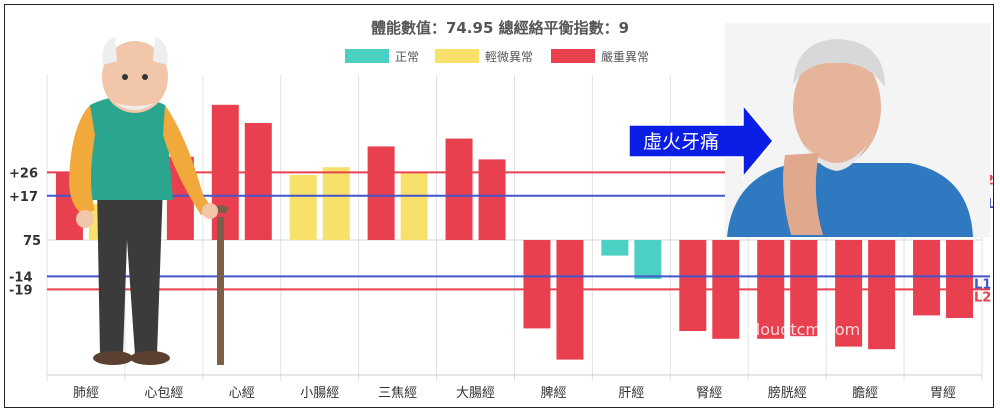  Describe the element at coordinates (319, 393) in the screenshot. I see `x-tick-label: 小腸經` at that location.